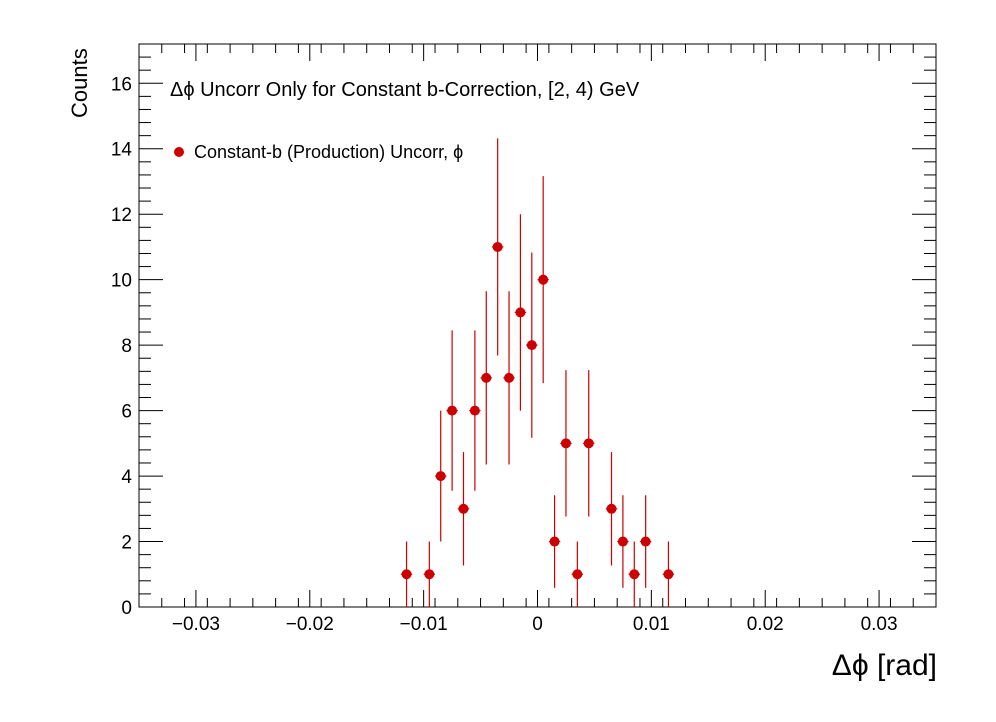 The height and width of the screenshot is (722, 996). Describe the element at coordinates (879, 624) in the screenshot. I see `x-tick-label: 0.03` at that location.